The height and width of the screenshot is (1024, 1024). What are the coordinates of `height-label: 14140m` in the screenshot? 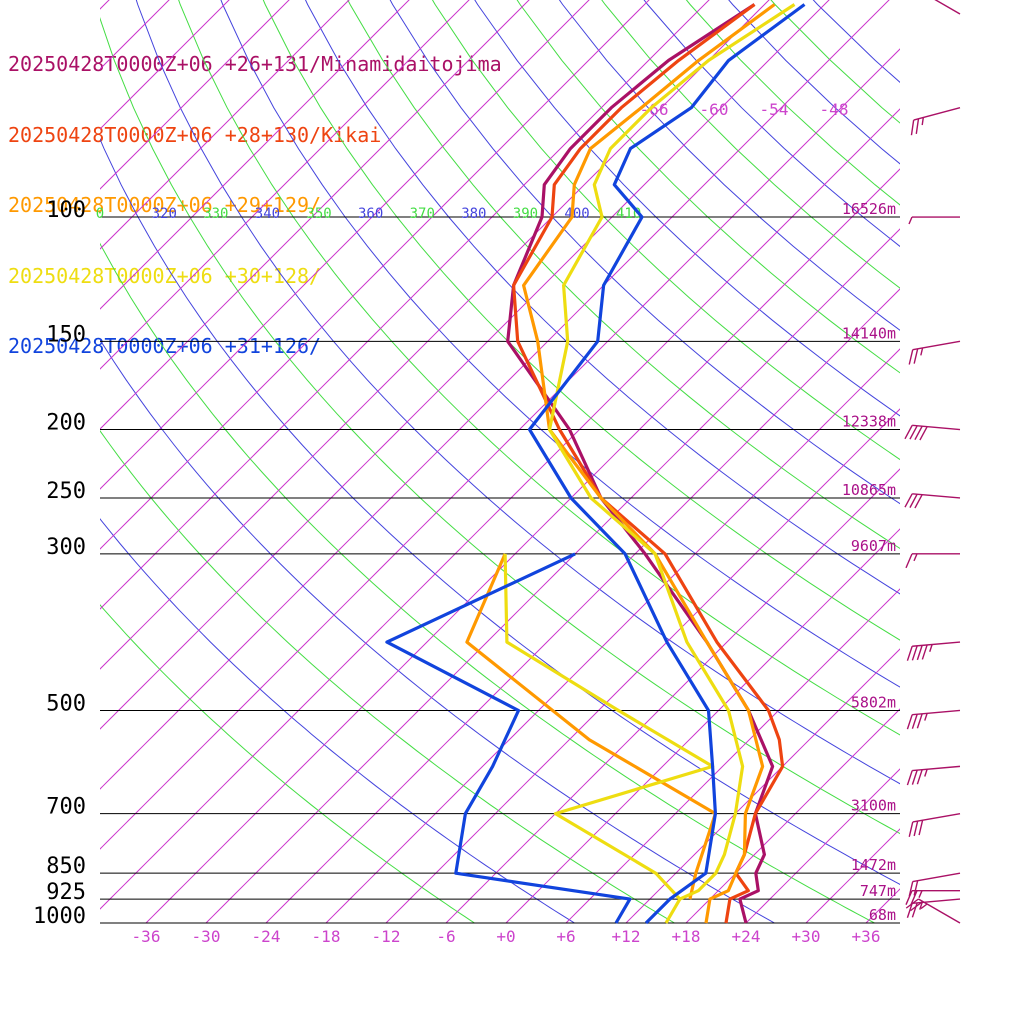 It's located at (869, 333).